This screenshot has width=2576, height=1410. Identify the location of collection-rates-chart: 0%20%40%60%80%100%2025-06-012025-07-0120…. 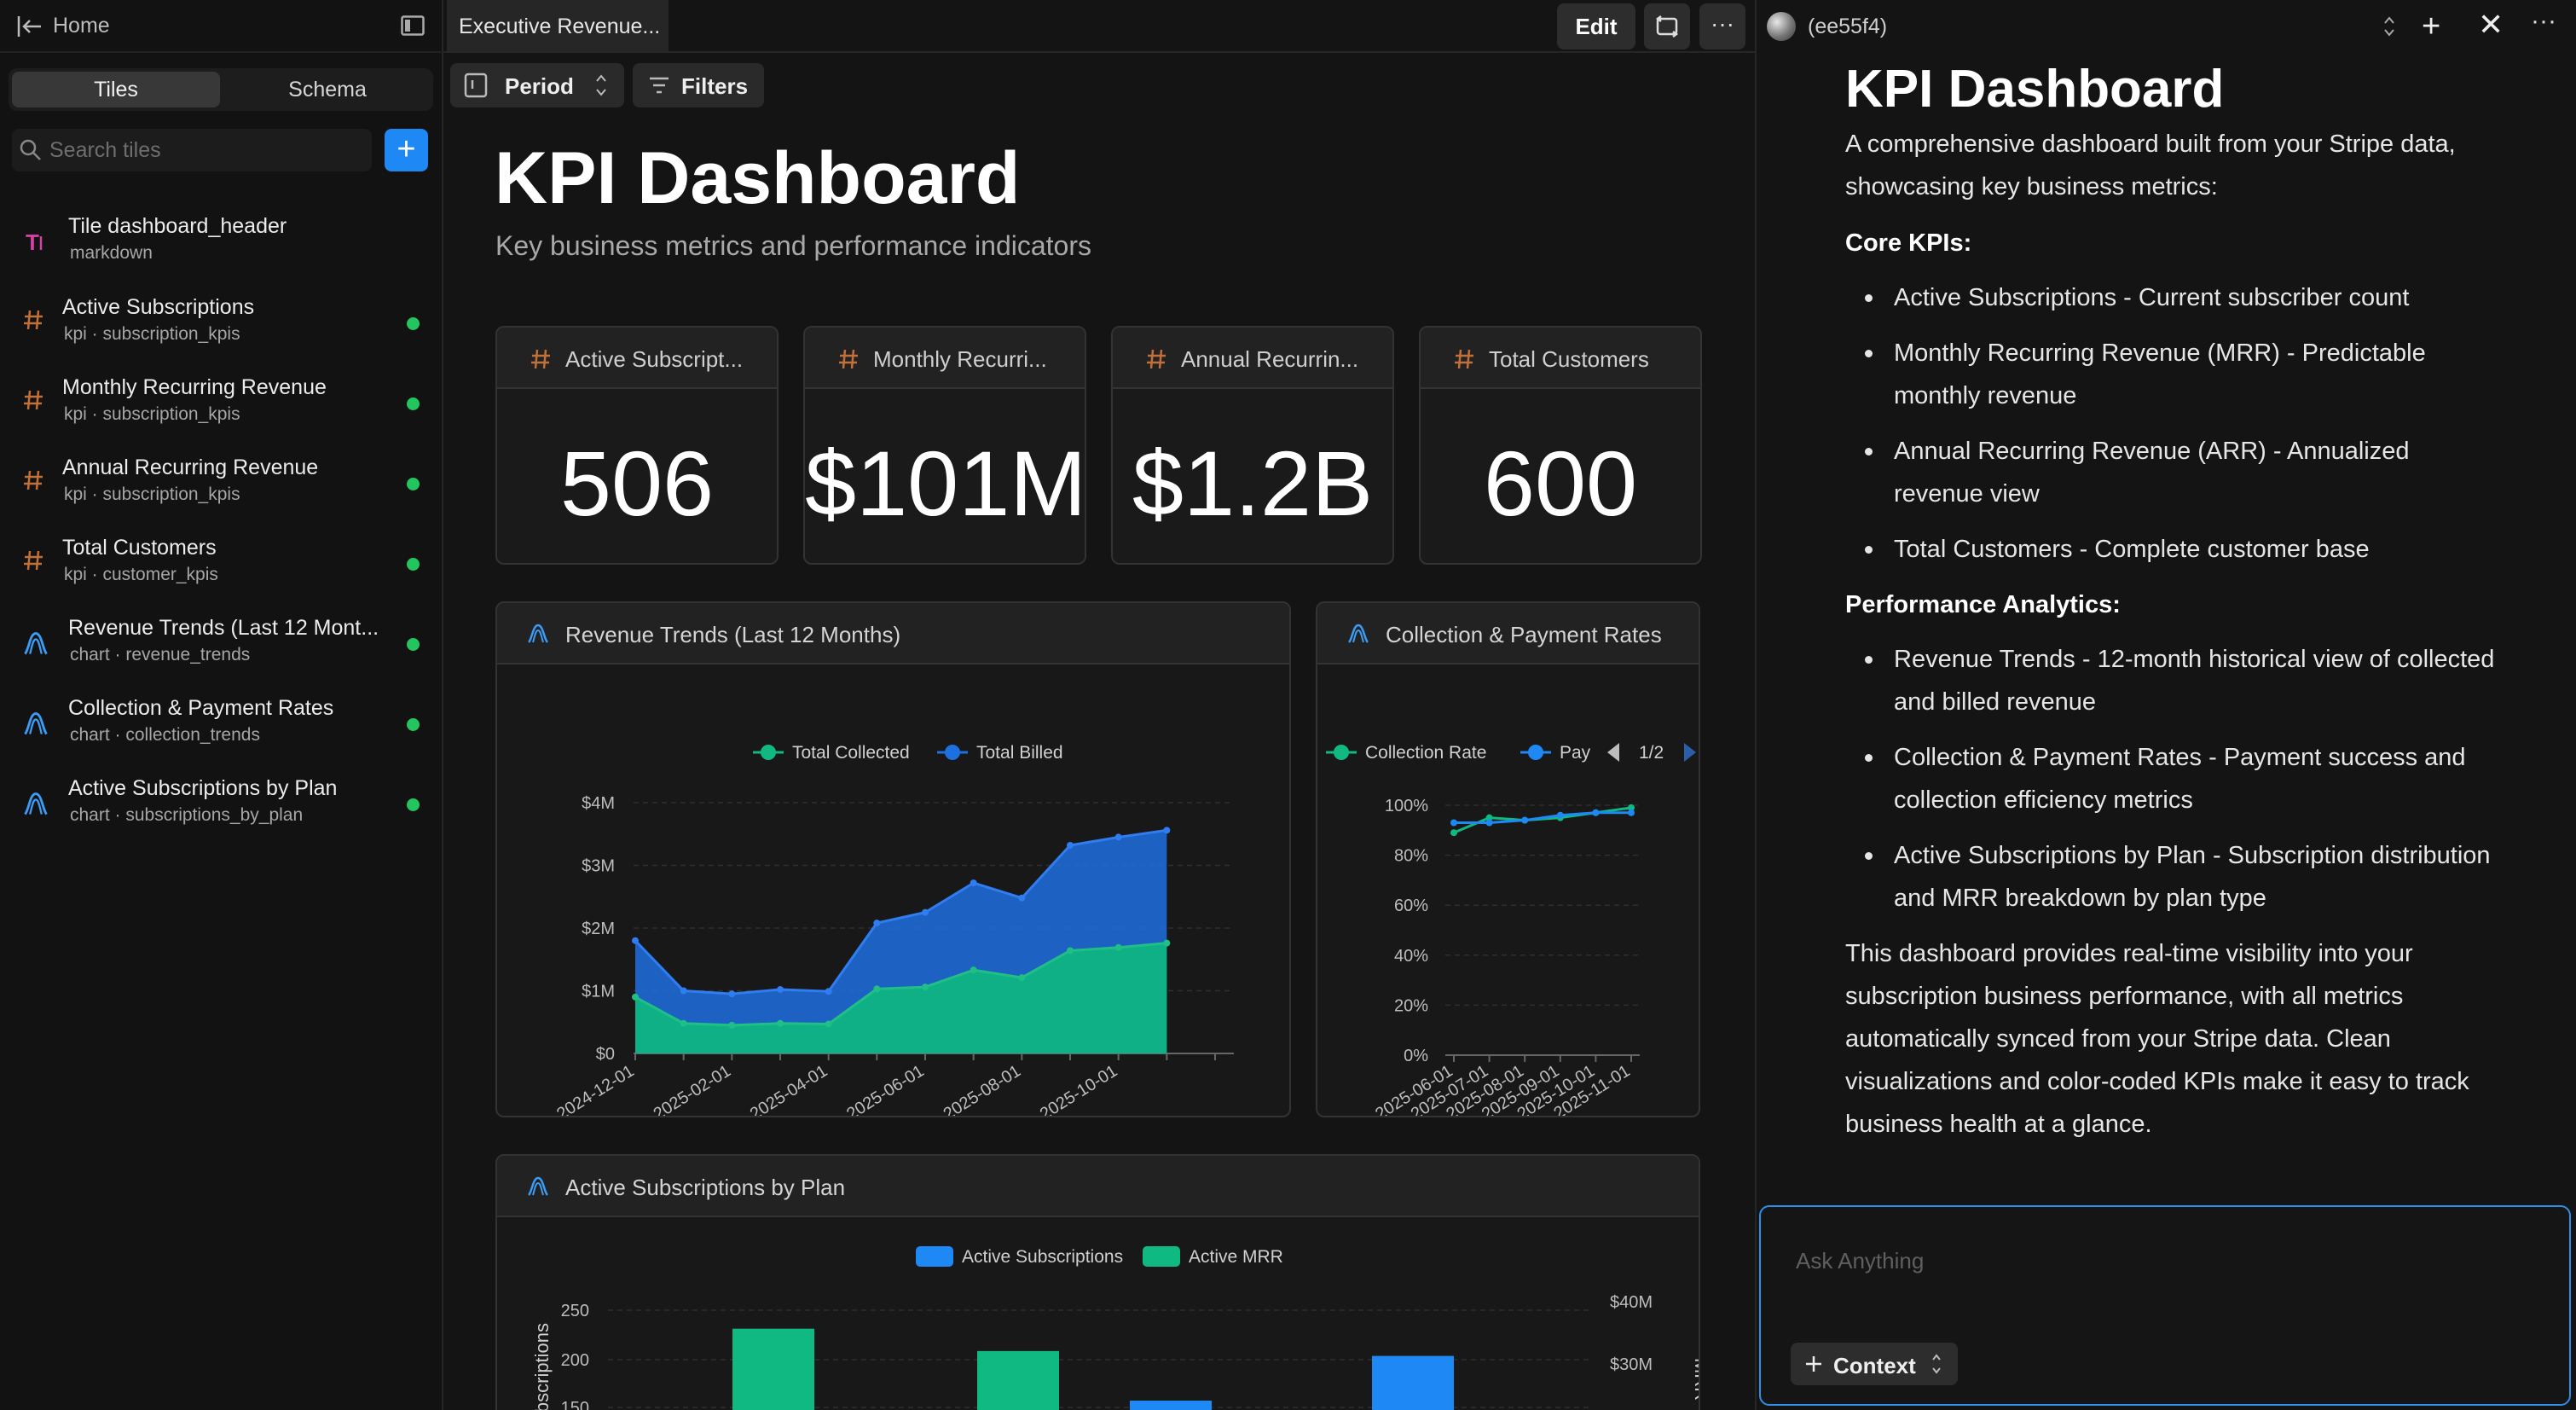
(1508, 890).